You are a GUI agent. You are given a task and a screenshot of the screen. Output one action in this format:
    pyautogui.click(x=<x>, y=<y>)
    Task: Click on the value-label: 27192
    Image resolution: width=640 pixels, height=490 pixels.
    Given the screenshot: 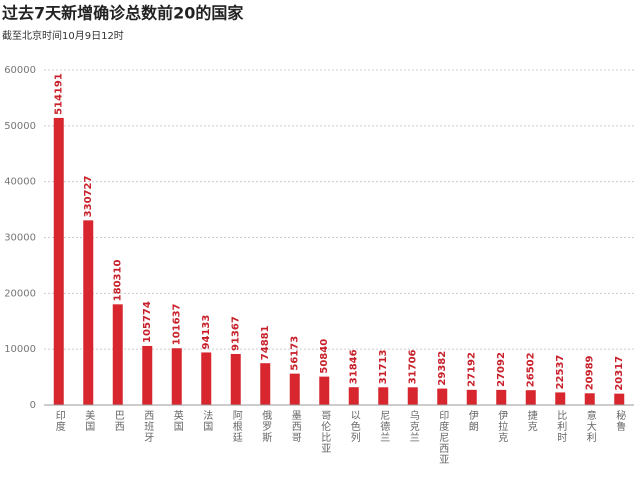 What is the action you would take?
    pyautogui.click(x=472, y=369)
    